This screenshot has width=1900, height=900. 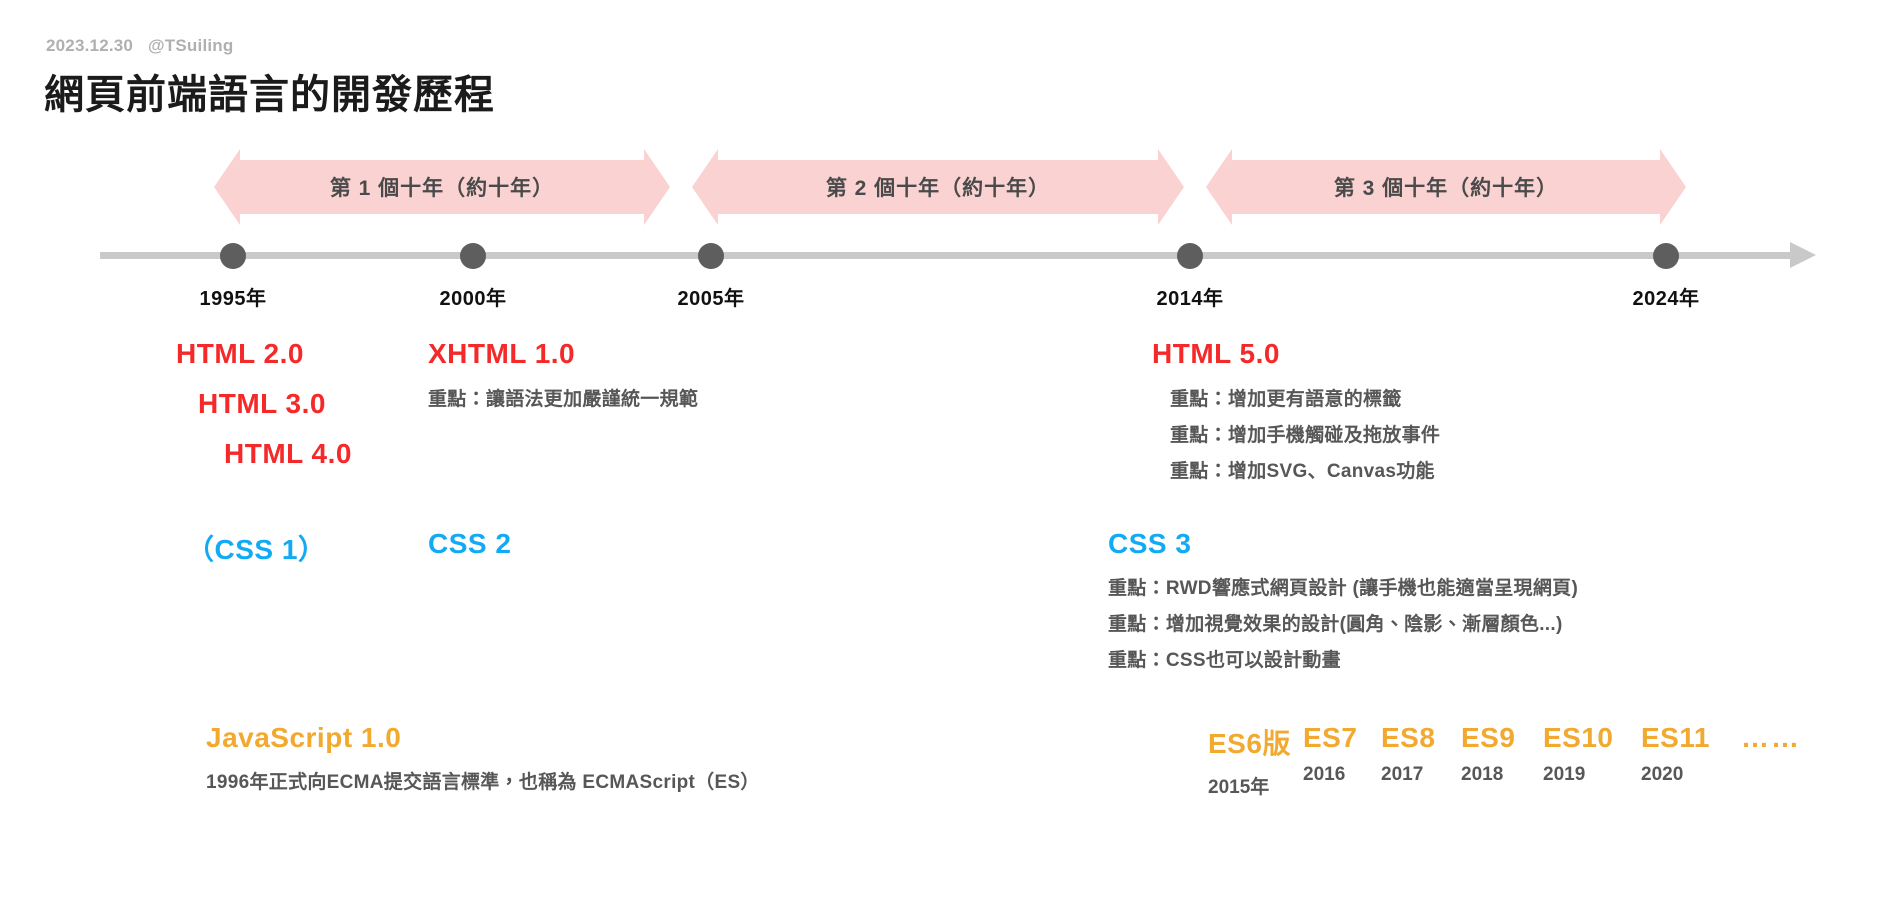 I want to click on es-year-es10: 2019, so click(x=1564, y=774).